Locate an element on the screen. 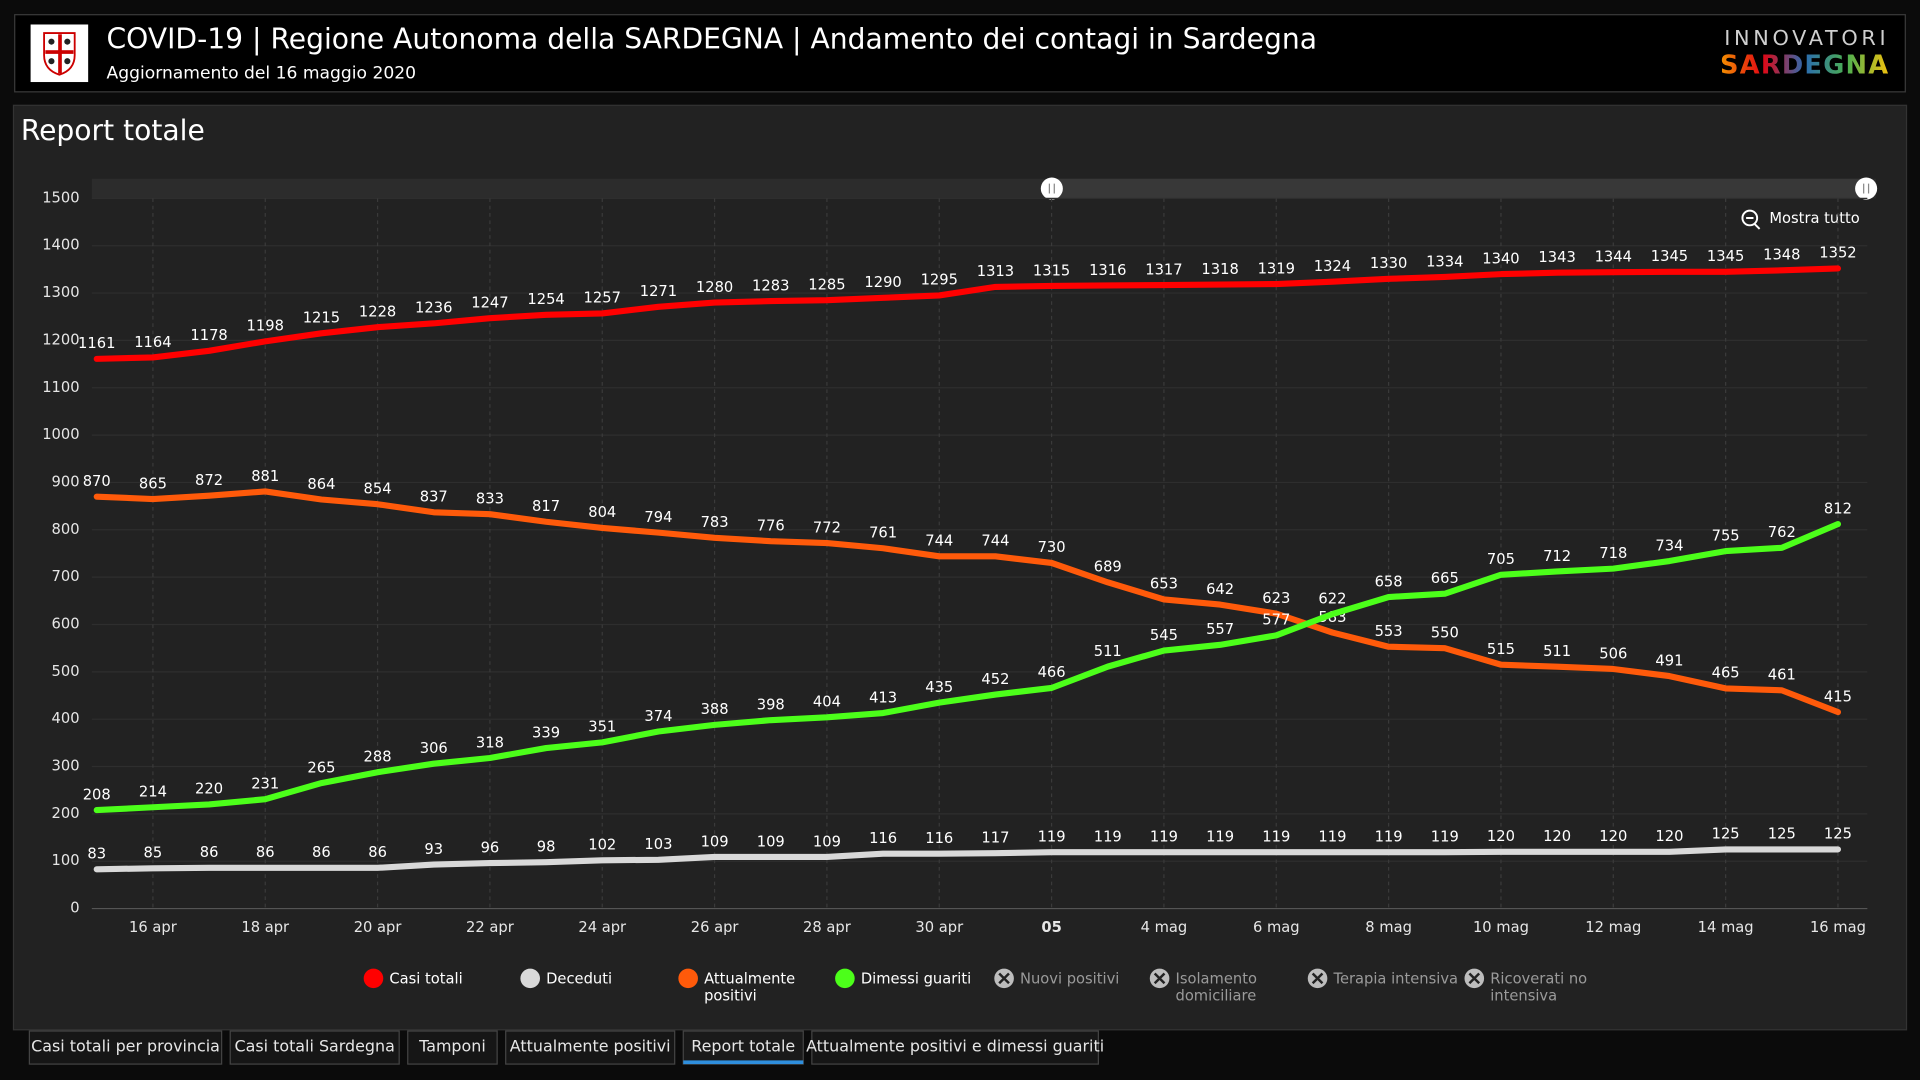 The height and width of the screenshot is (1080, 1920). data-label: 116 is located at coordinates (939, 838).